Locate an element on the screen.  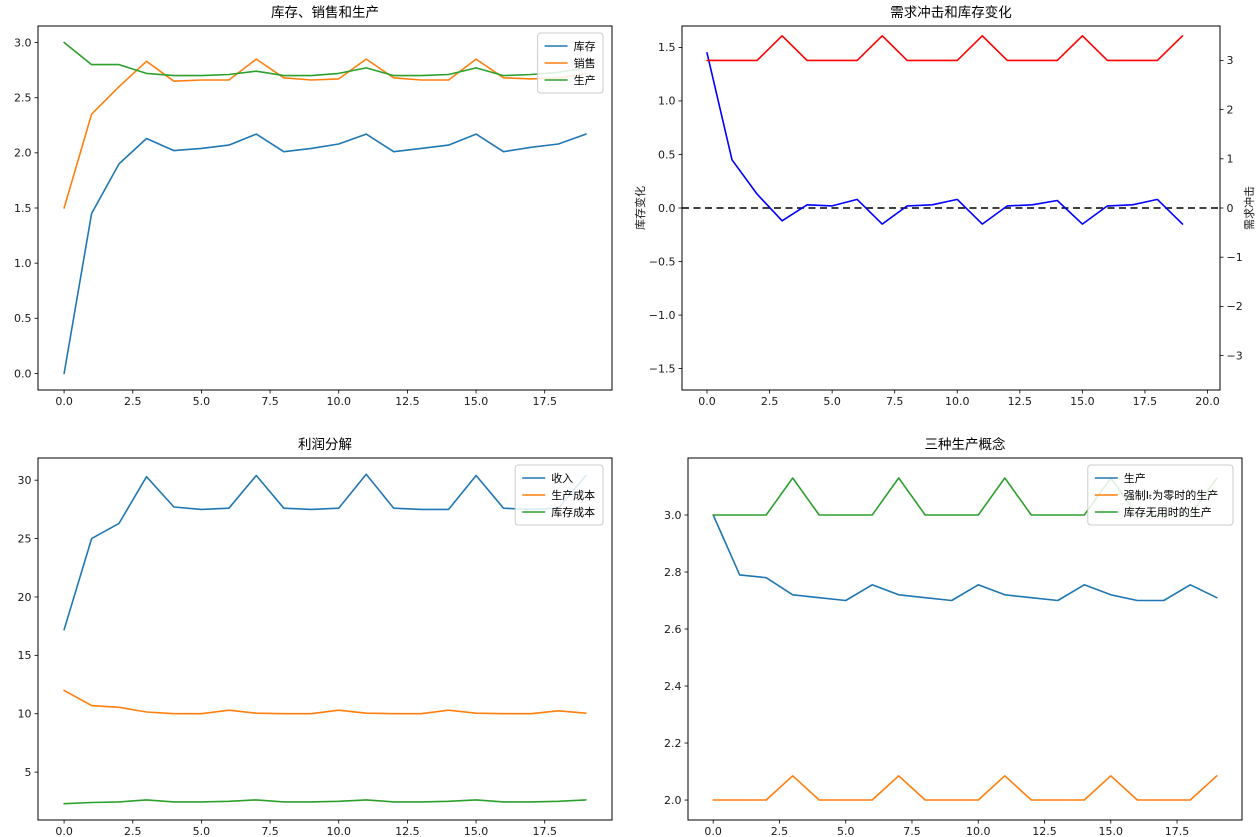
y2-axis-label: 需求冲击 is located at coordinates (1249, 208).